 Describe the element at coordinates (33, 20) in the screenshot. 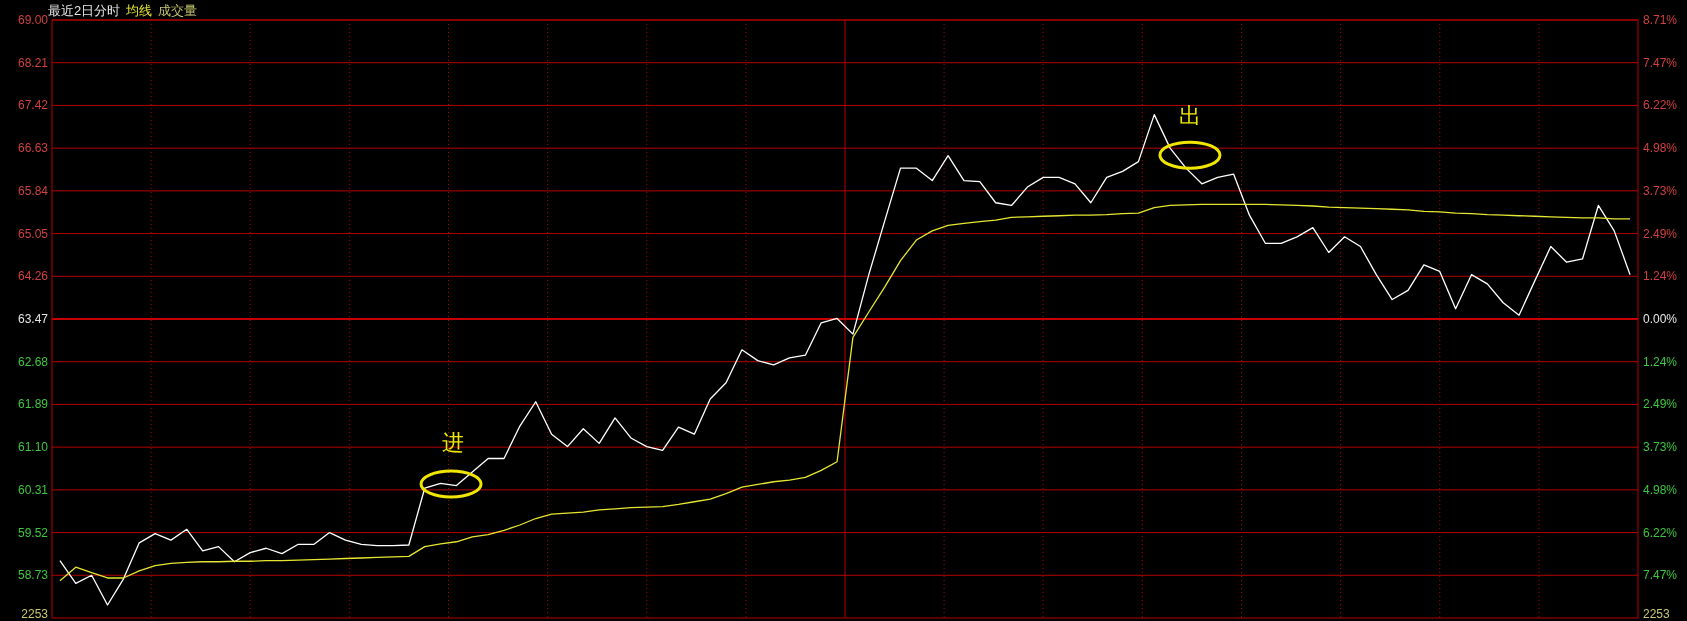

I see `y-tick-label: 69.00` at that location.